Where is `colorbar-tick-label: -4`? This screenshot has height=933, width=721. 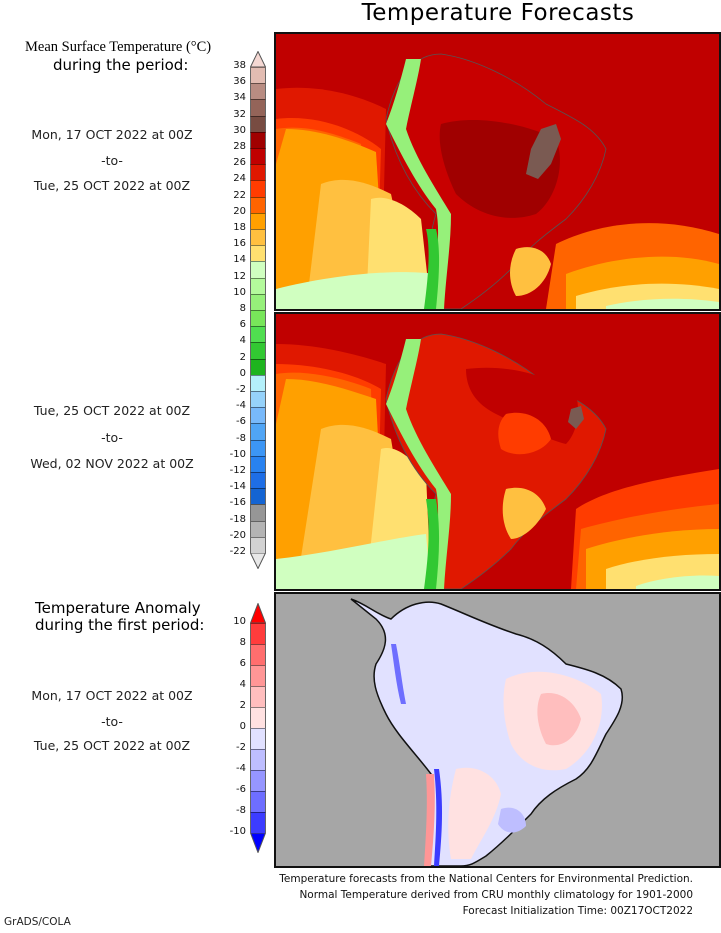 colorbar-tick-label: -4 is located at coordinates (241, 768).